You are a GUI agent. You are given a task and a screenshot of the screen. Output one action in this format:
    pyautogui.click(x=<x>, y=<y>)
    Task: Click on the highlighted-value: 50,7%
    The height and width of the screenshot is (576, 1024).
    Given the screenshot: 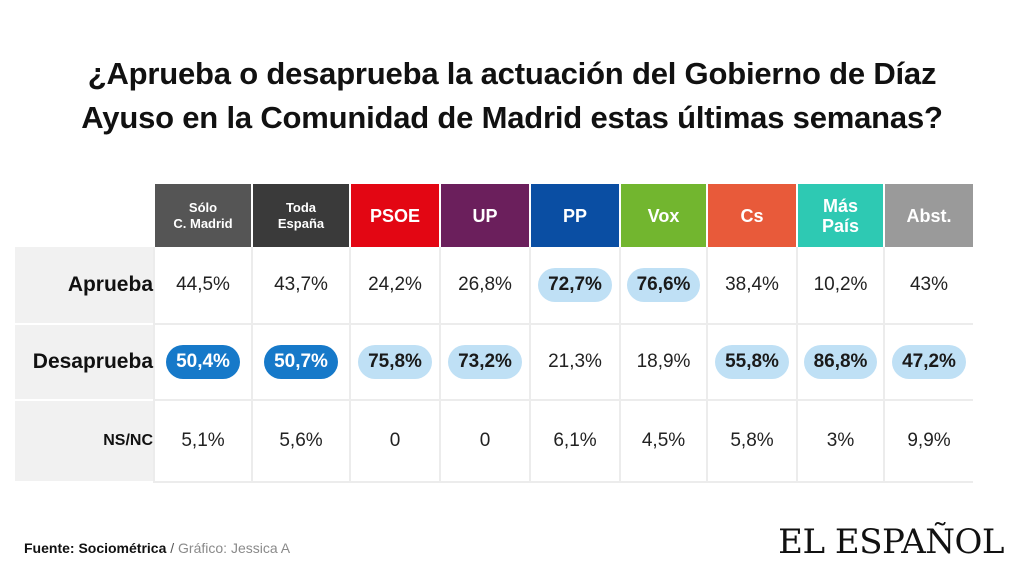 What is the action you would take?
    pyautogui.click(x=301, y=362)
    